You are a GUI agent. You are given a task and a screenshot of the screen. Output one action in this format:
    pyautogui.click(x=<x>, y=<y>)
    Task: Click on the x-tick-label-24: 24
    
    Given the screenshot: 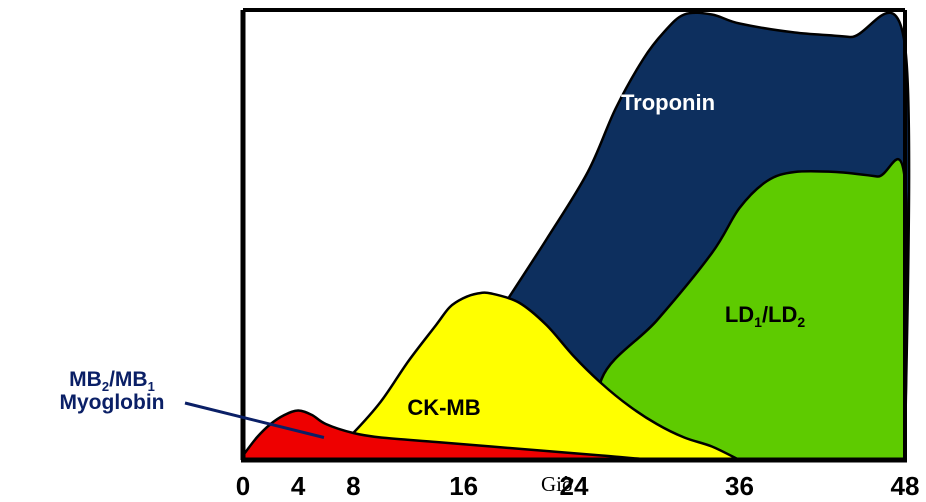 What is the action you would take?
    pyautogui.click(x=574, y=486)
    